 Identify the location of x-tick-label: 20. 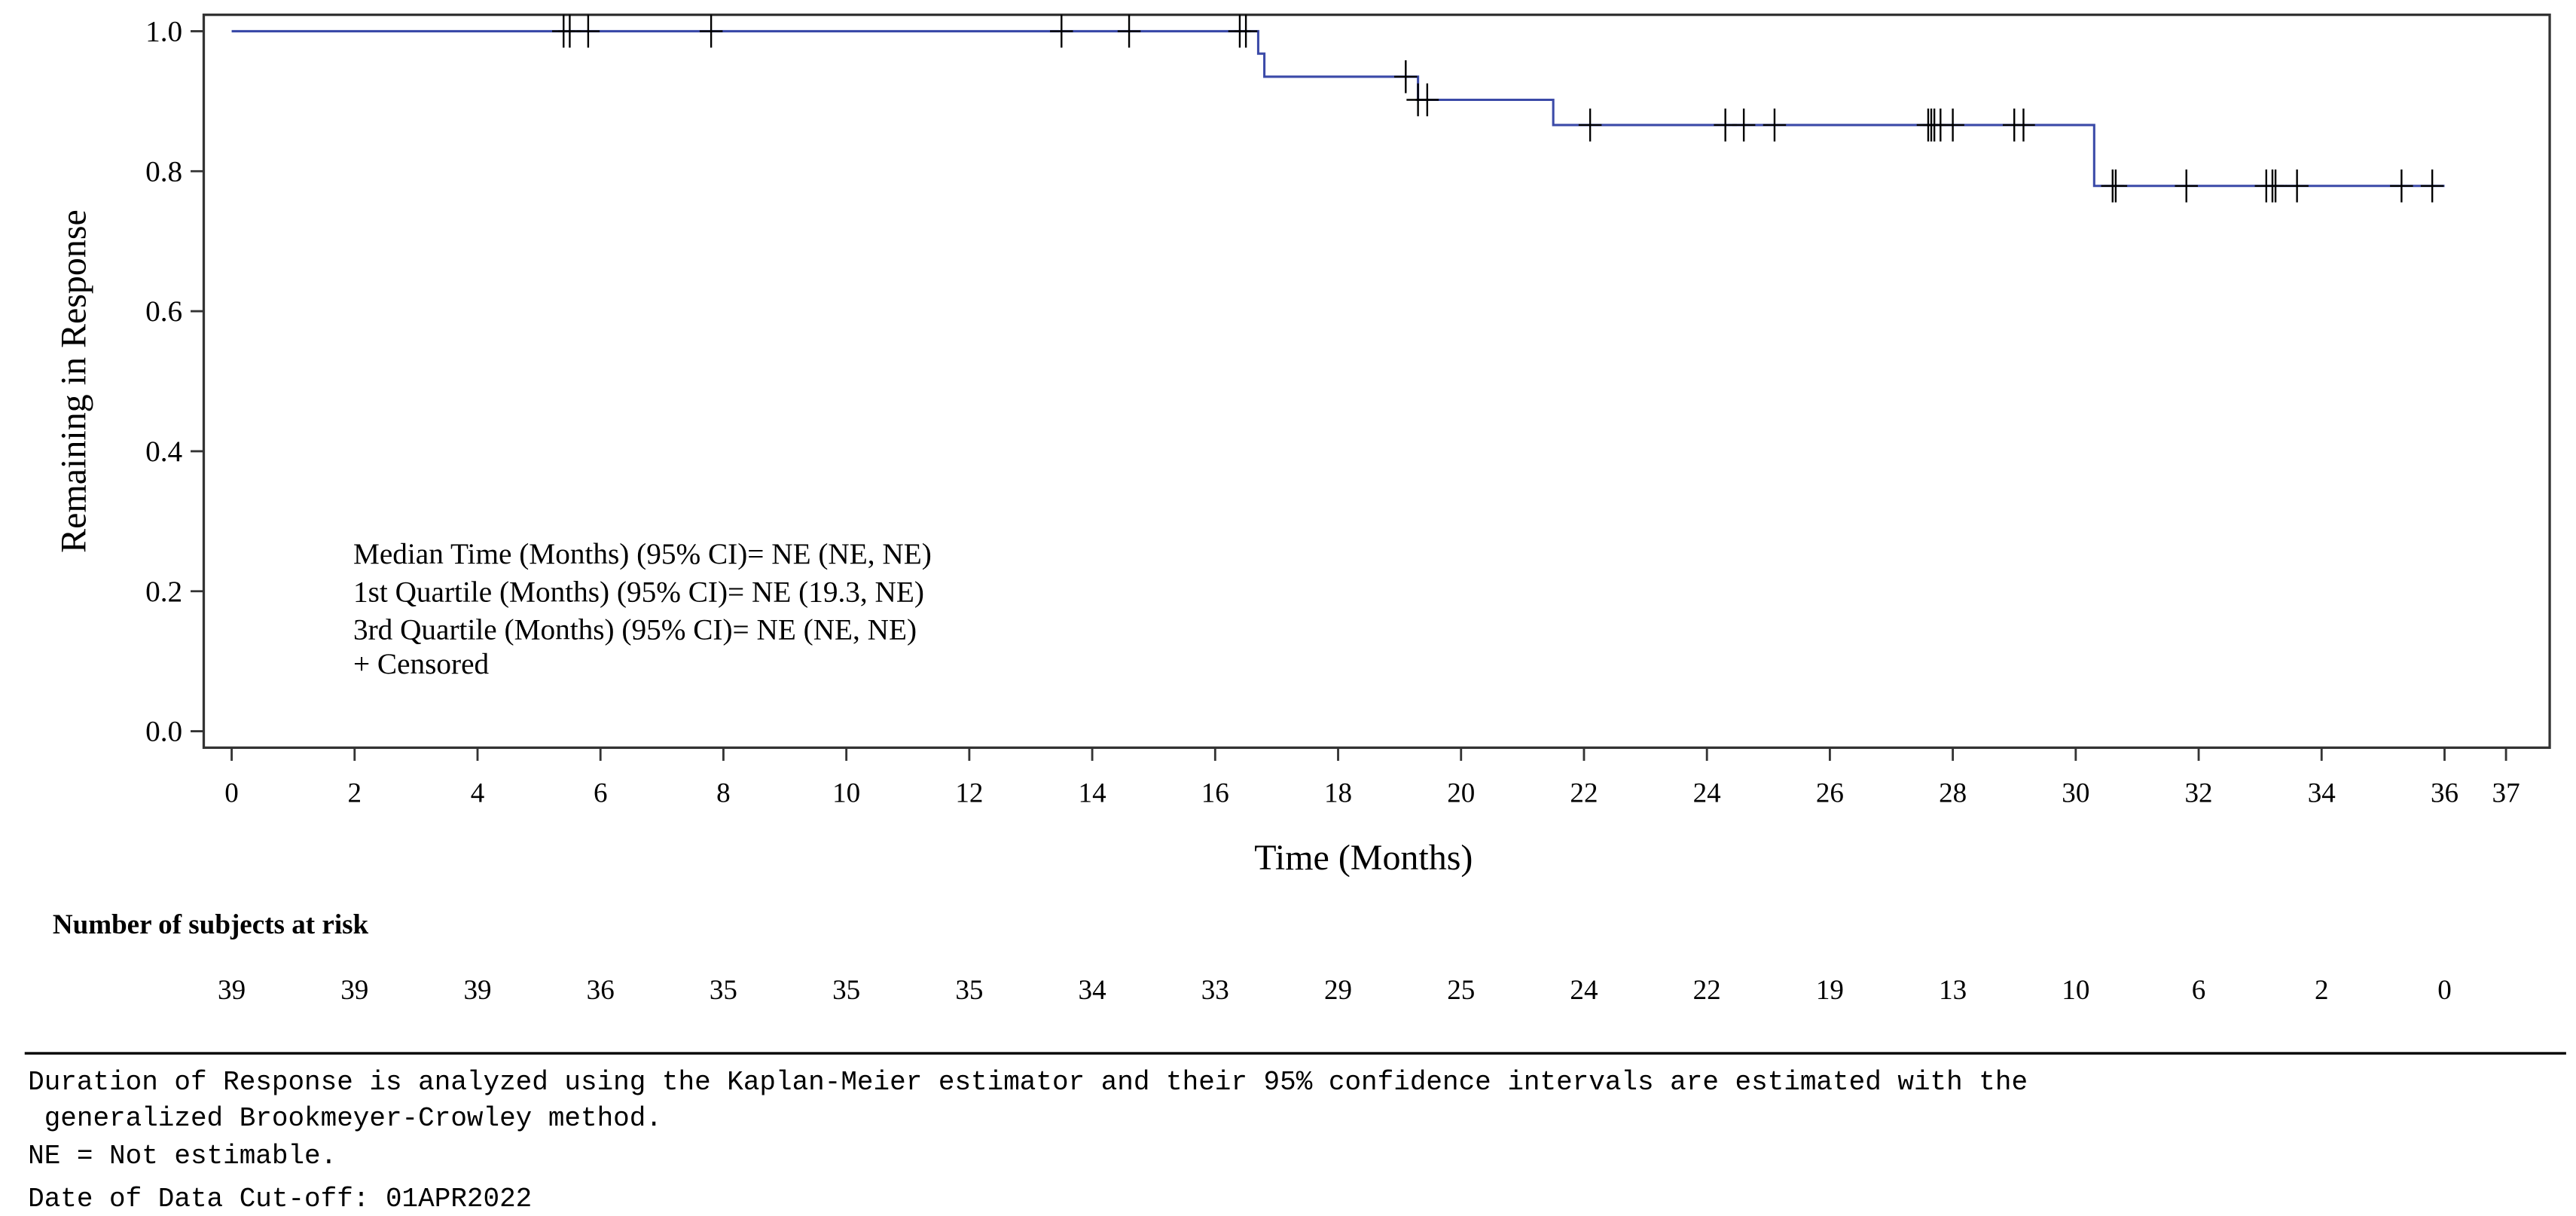
(1461, 793).